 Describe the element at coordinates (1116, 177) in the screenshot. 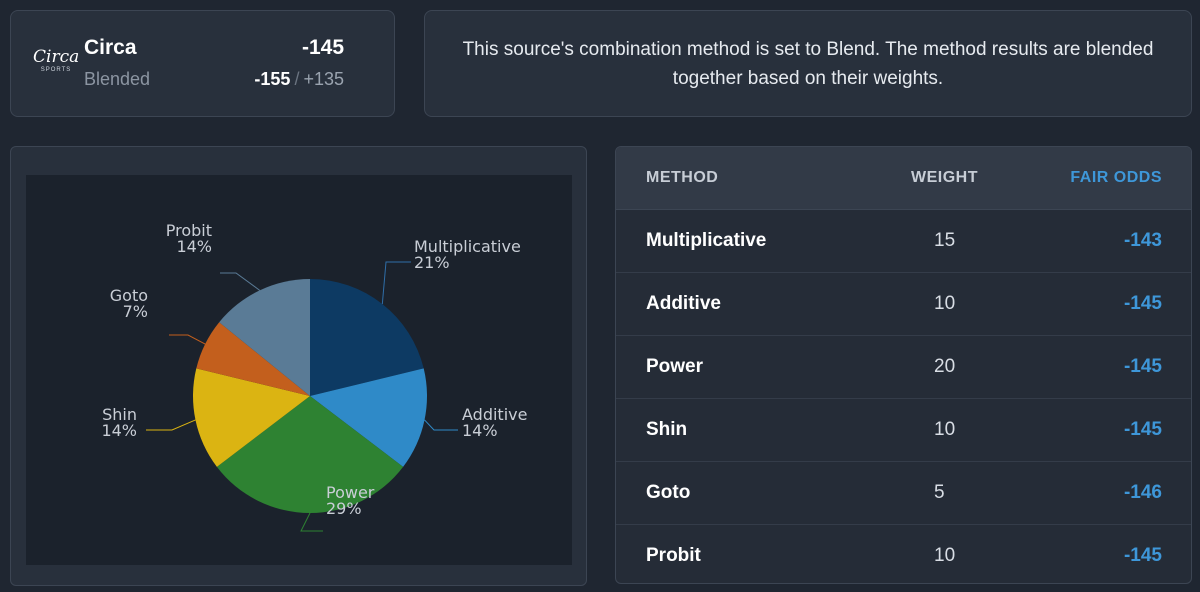

I see `header-fair-odds: FAIR ODDS` at that location.